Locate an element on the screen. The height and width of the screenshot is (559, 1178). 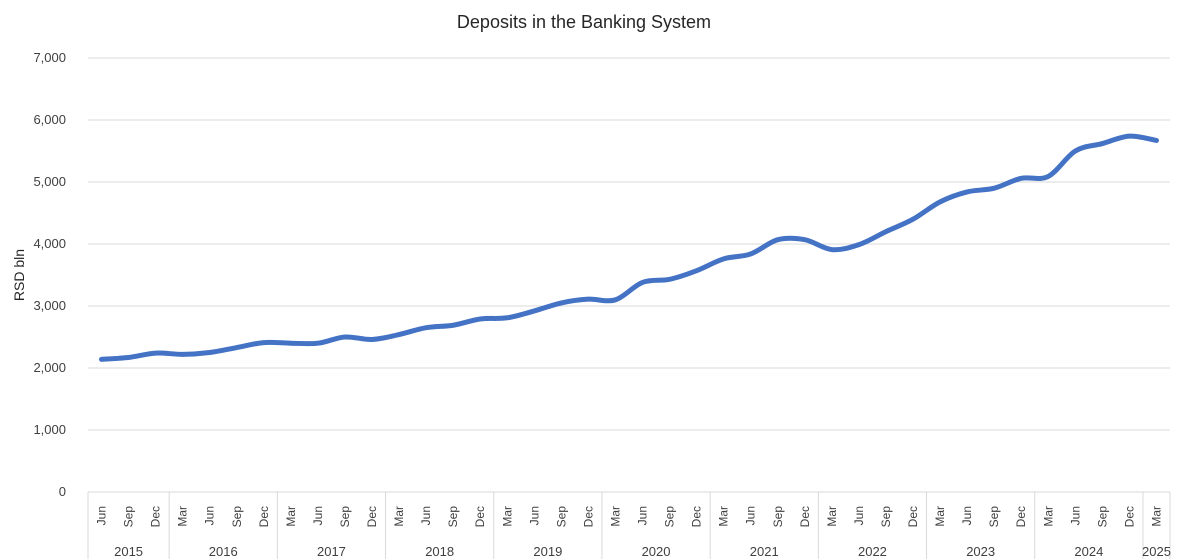
y-tick-label: 6,000 is located at coordinates (49, 119).